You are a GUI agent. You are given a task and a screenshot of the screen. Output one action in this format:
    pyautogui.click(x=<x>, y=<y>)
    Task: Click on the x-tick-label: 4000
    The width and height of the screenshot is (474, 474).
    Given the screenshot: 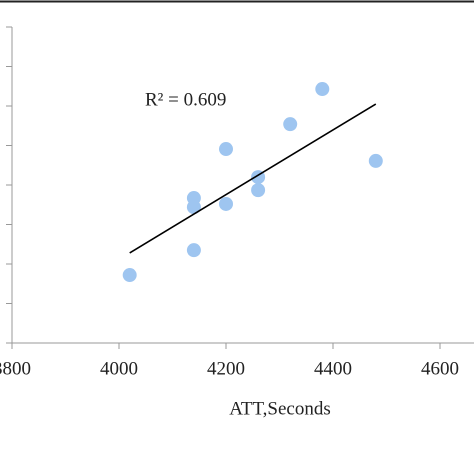 What is the action you would take?
    pyautogui.click(x=119, y=368)
    